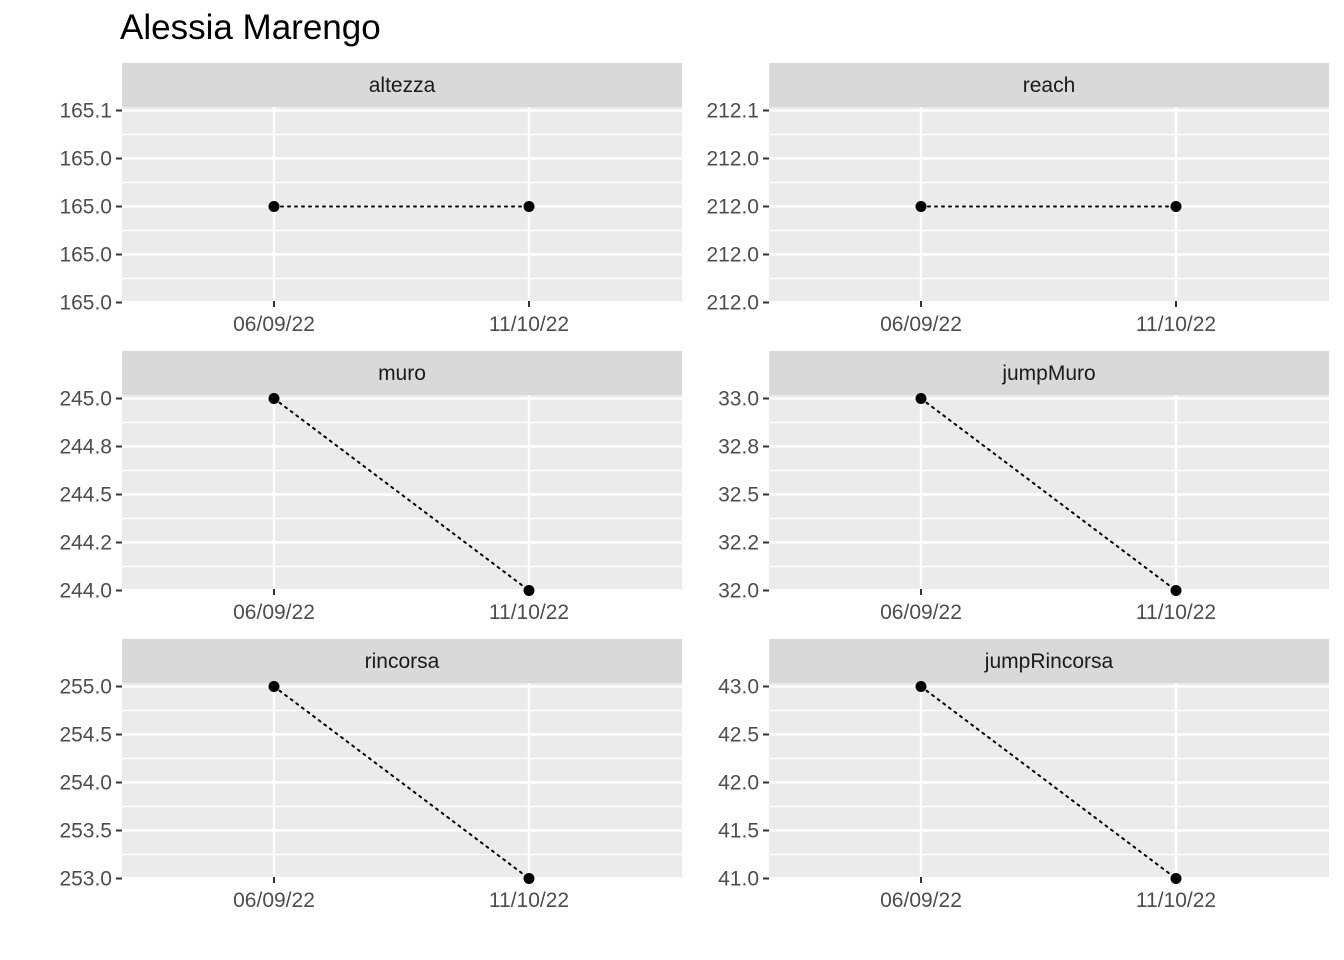  I want to click on y-tick-label: 33.0, so click(738, 399).